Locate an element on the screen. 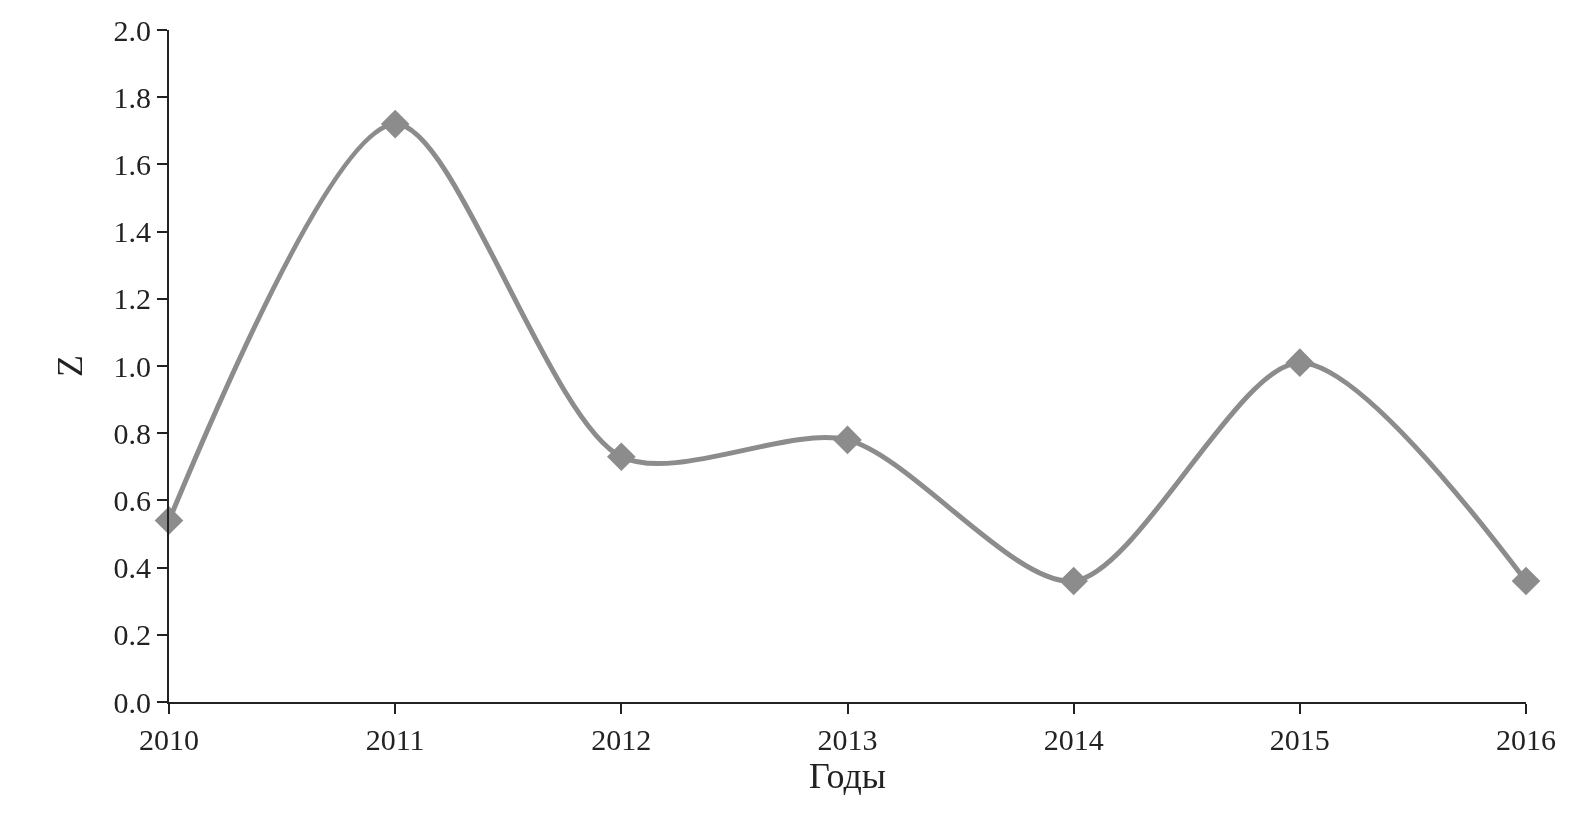 Image resolution: width=1595 pixels, height=821 pixels. x-axis-title: Годы is located at coordinates (847, 776).